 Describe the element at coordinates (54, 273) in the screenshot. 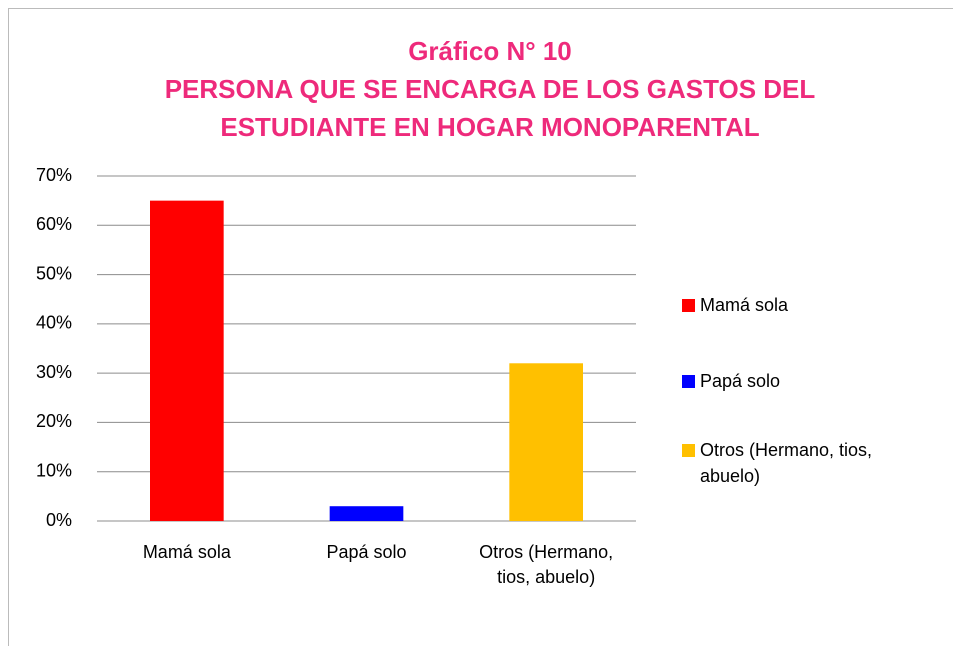

I see `y-tick-label: 50%` at that location.